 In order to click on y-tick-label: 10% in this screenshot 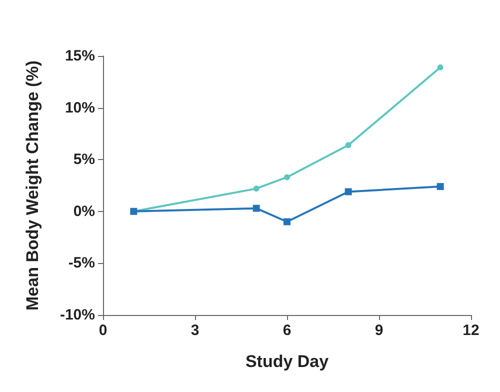, I will do `click(79, 107)`.